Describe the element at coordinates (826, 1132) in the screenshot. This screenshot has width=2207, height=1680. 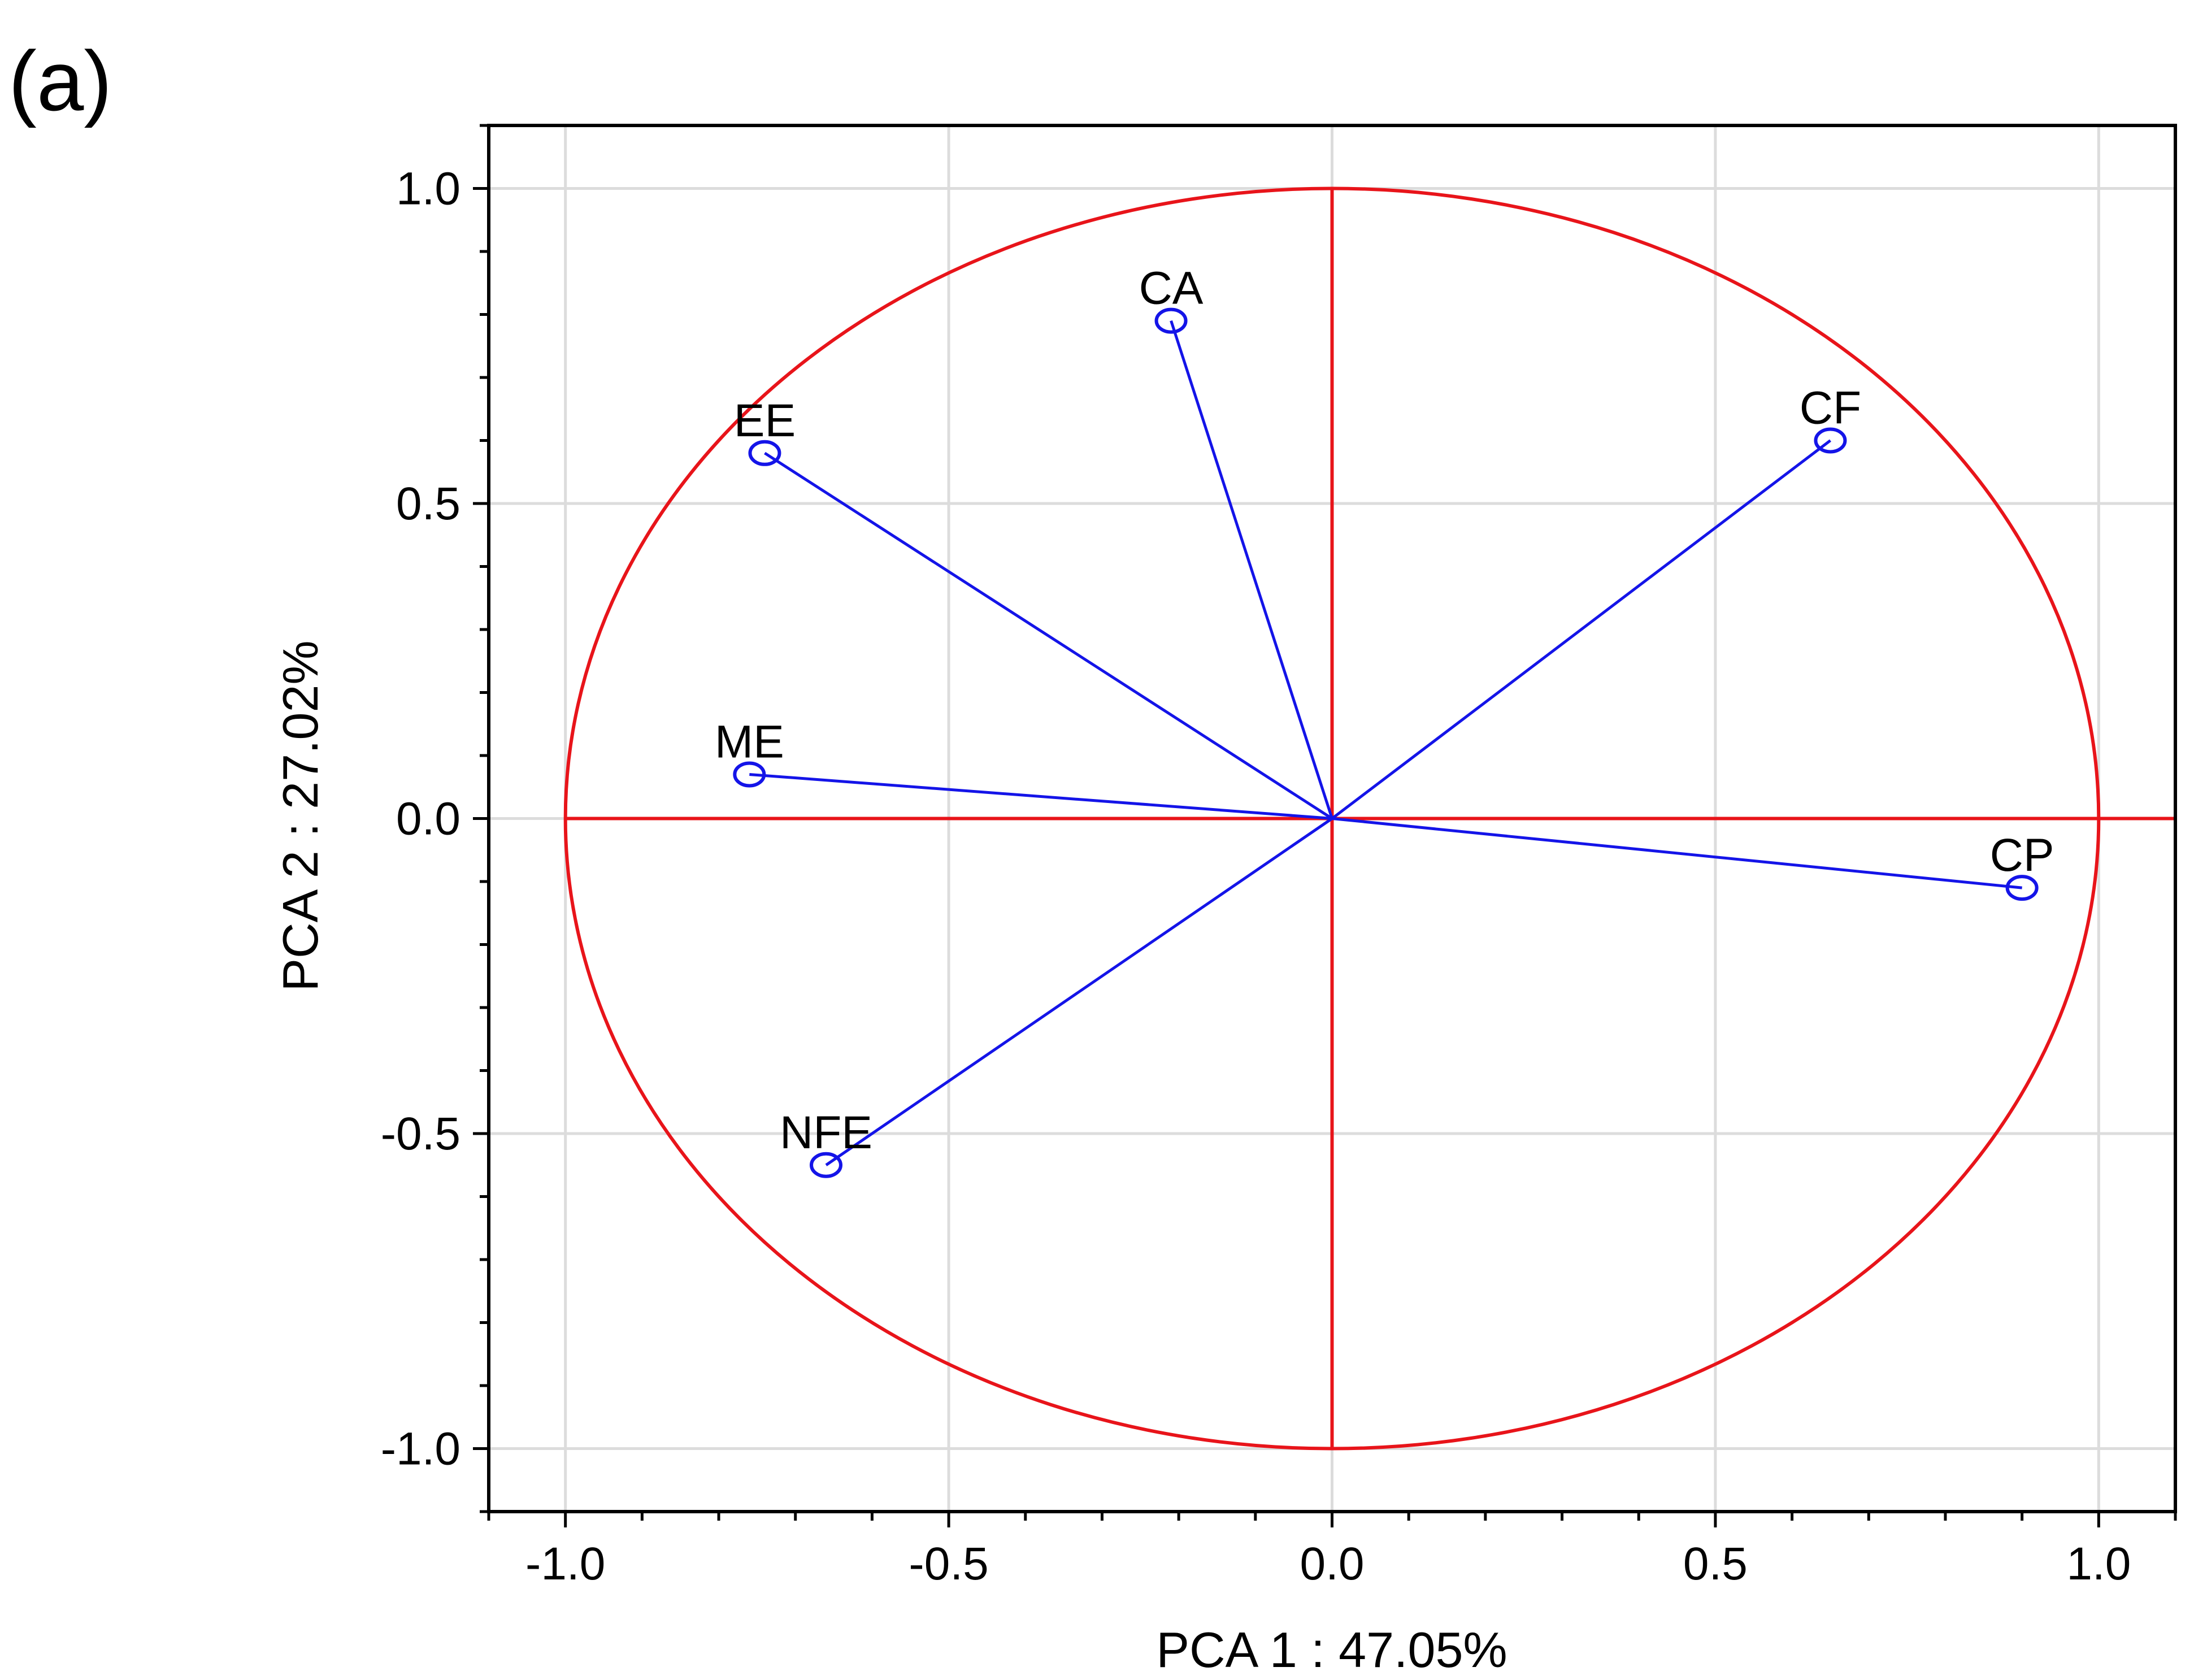
I see `point-label-nfe: NFE` at that location.